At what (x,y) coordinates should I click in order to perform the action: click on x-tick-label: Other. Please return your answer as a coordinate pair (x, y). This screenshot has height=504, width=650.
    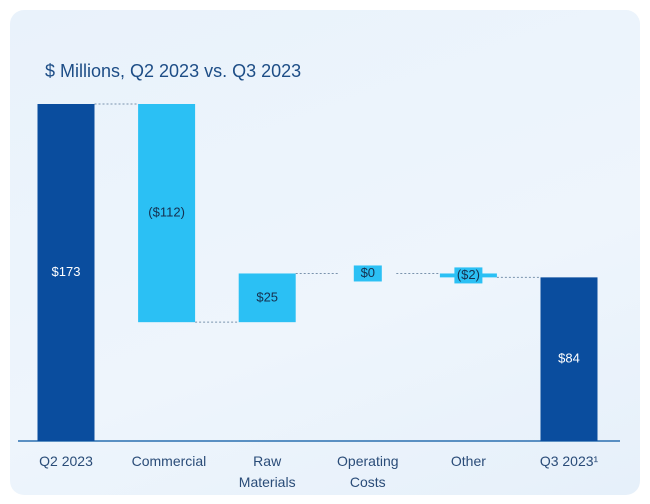
    Looking at the image, I should click on (468, 461).